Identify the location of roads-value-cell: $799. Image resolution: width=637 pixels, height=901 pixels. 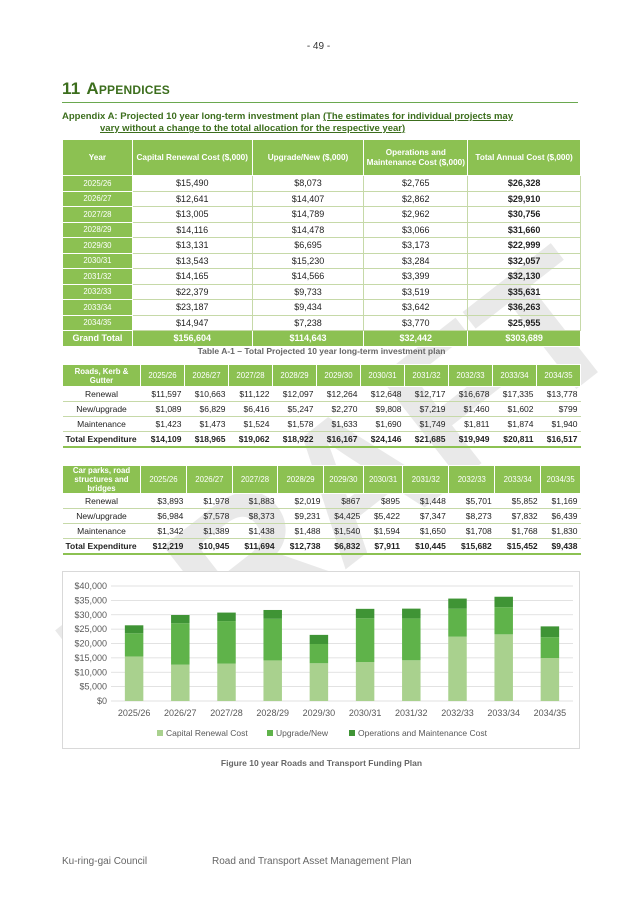
(558, 409).